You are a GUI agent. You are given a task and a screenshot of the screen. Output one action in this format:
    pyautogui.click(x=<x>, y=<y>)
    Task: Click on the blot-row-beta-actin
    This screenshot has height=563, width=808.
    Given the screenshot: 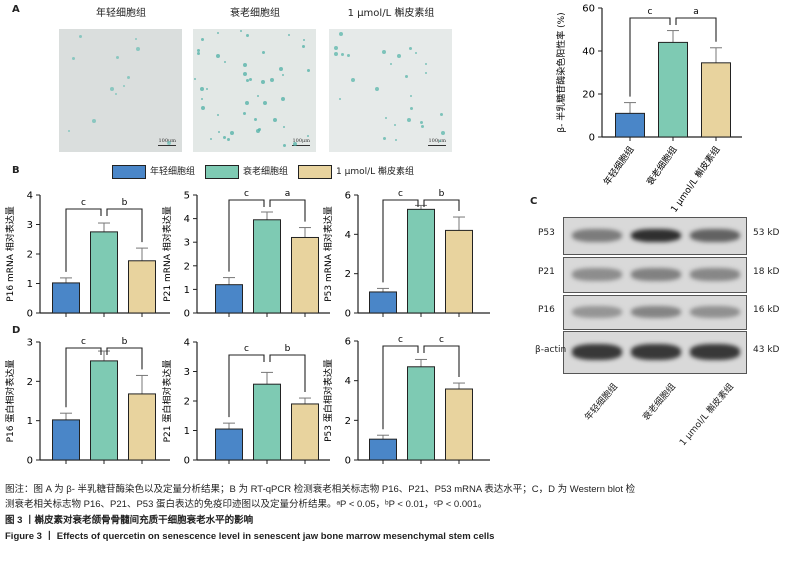 What is the action you would take?
    pyautogui.click(x=655, y=352)
    